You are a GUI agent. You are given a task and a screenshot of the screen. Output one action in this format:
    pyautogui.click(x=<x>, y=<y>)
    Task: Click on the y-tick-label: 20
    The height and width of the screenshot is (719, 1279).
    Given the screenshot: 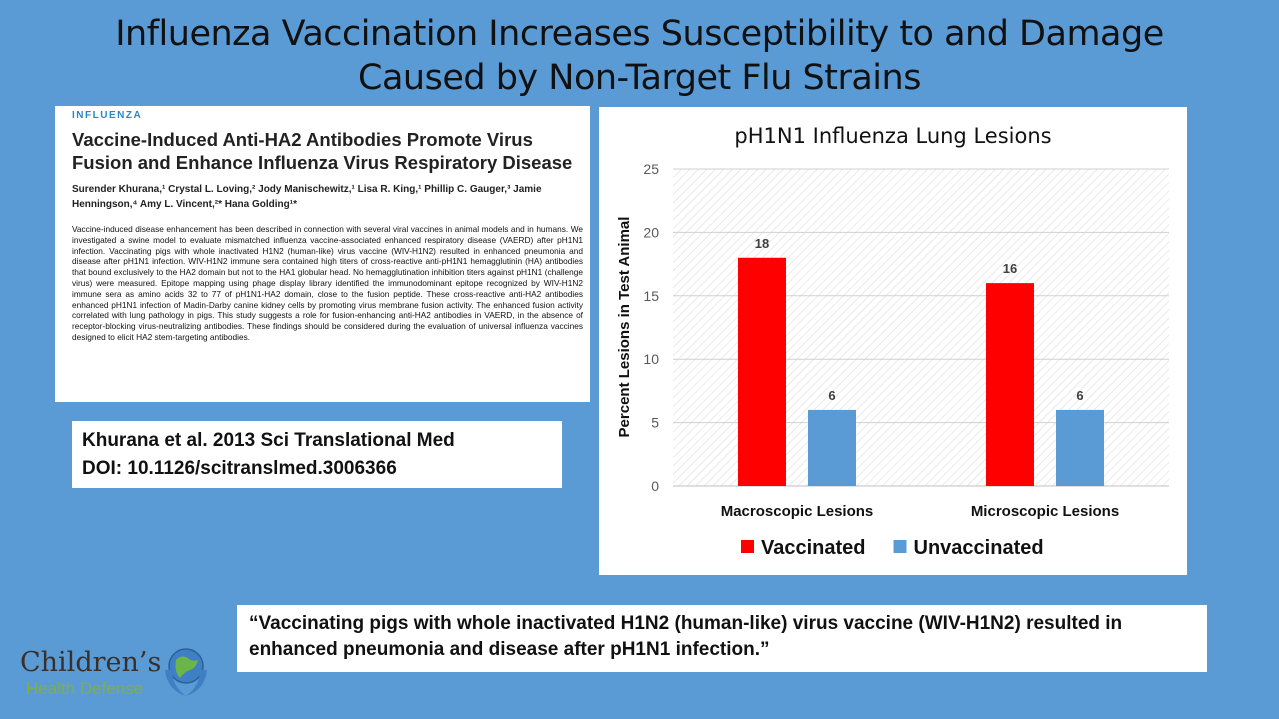 What is the action you would take?
    pyautogui.click(x=651, y=232)
    